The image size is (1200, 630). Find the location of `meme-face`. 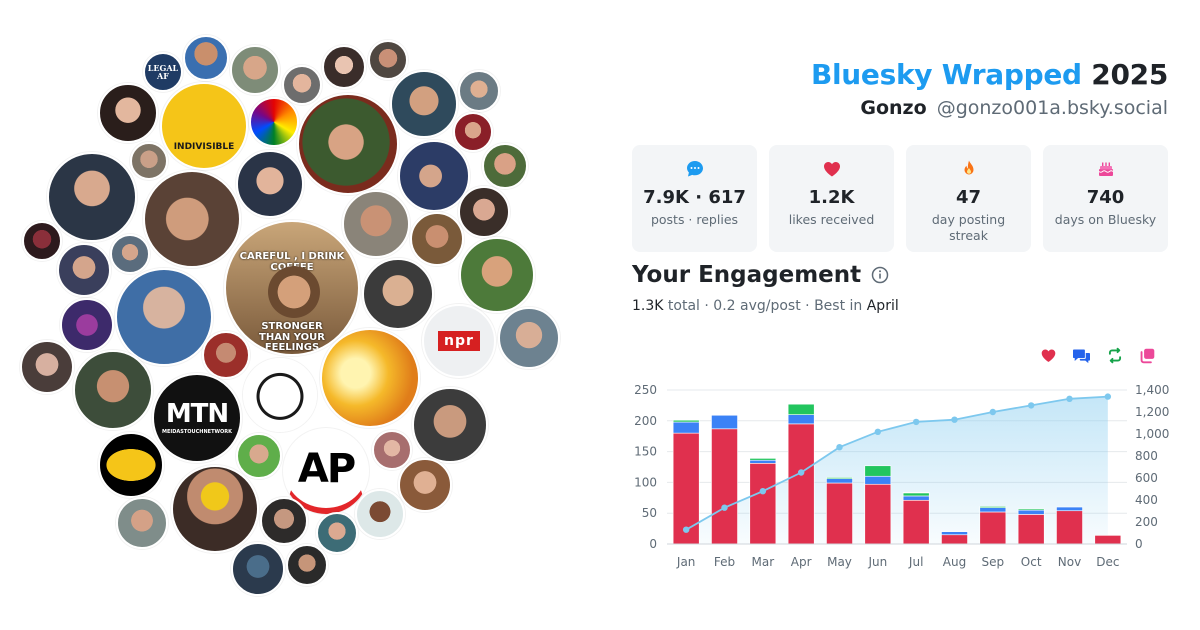

meme-face is located at coordinates (294, 292).